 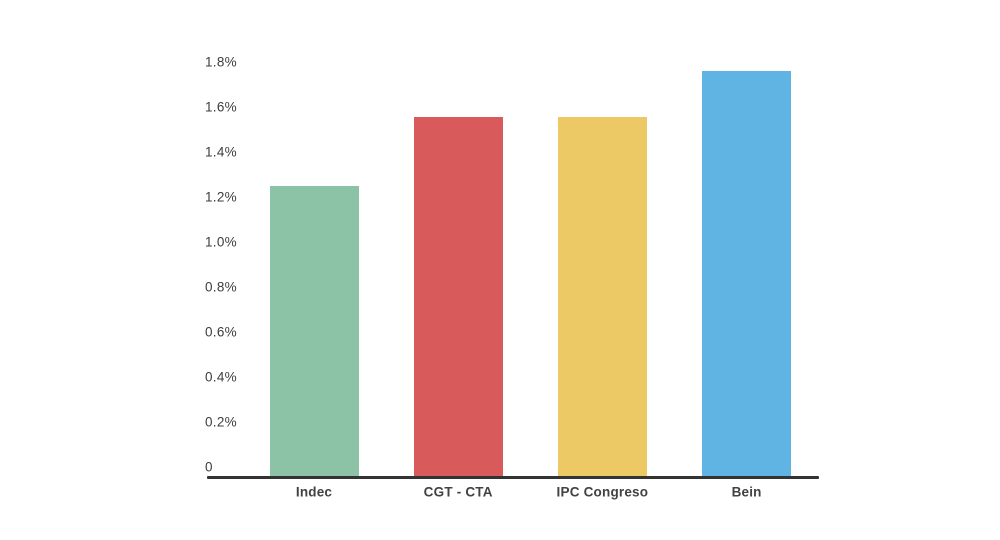 I want to click on y-tick-label: 0.4%, so click(x=221, y=377).